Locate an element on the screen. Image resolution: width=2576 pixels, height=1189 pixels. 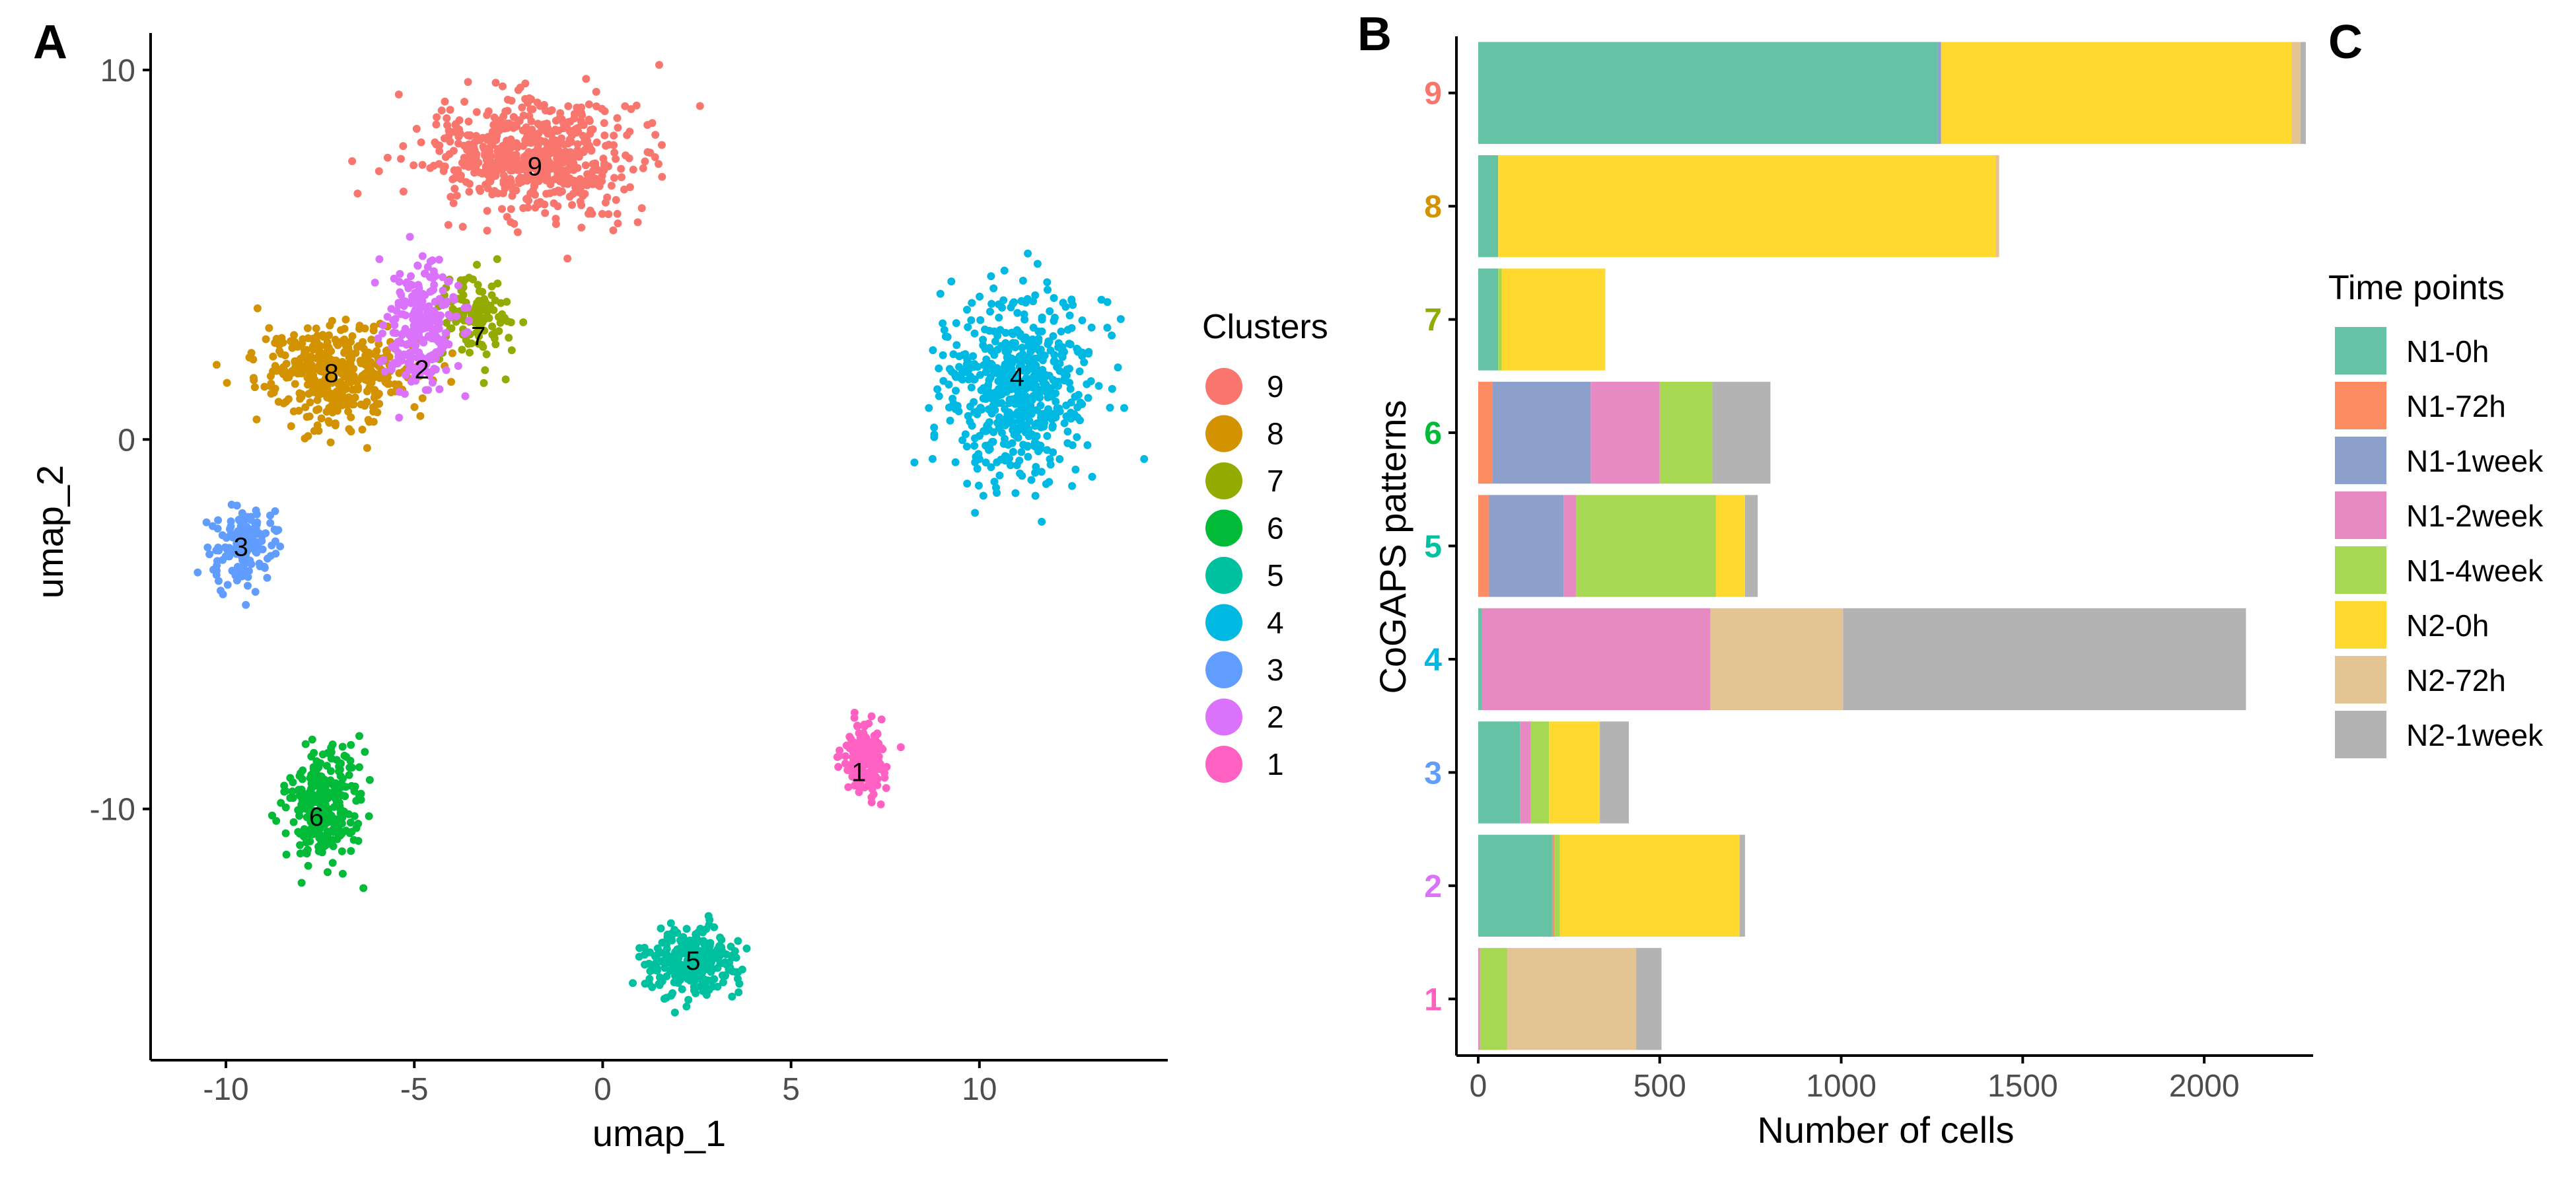
umap-x-tick-label: -5 is located at coordinates (415, 1089).